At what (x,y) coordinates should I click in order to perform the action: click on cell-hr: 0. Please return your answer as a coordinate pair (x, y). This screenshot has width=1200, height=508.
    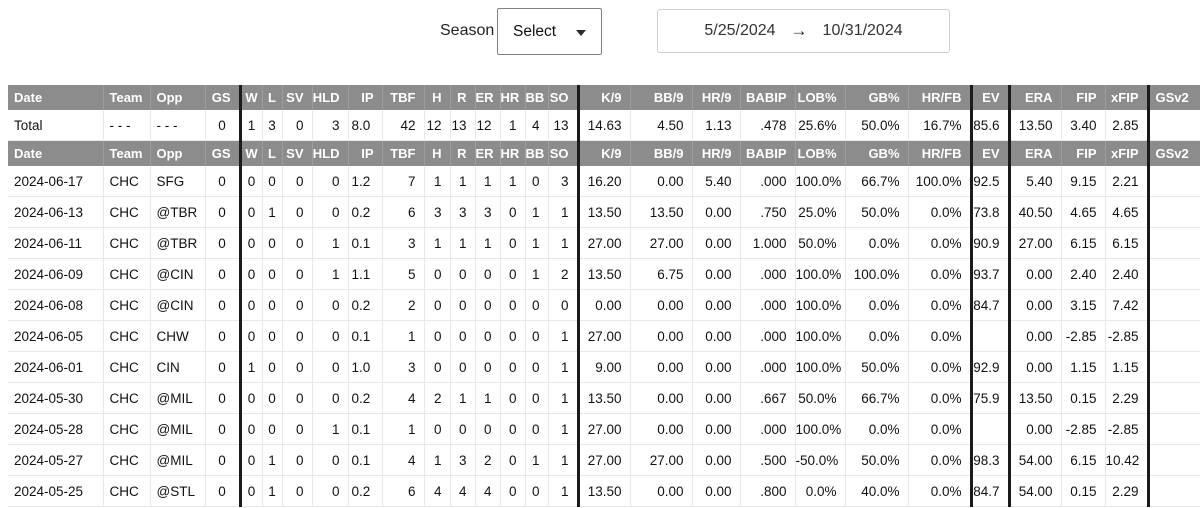
    Looking at the image, I should click on (513, 212).